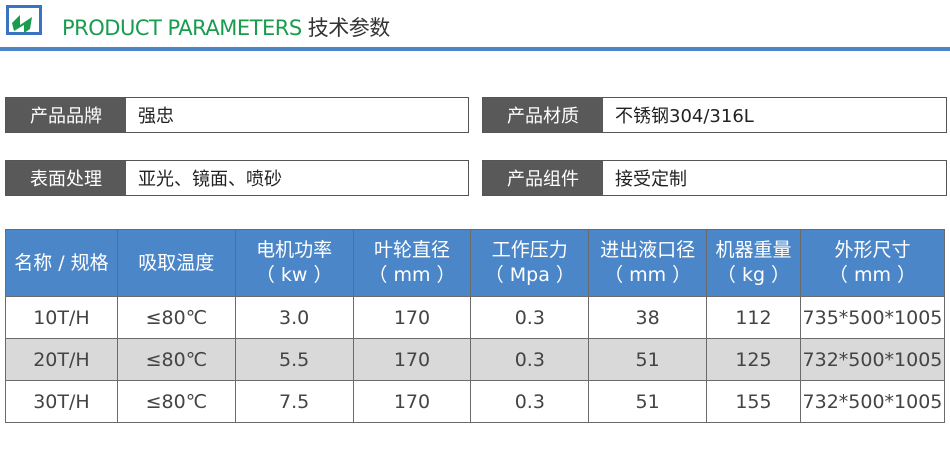 The image size is (950, 450). Describe the element at coordinates (349, 28) in the screenshot. I see `title-cn: 技术参数` at that location.